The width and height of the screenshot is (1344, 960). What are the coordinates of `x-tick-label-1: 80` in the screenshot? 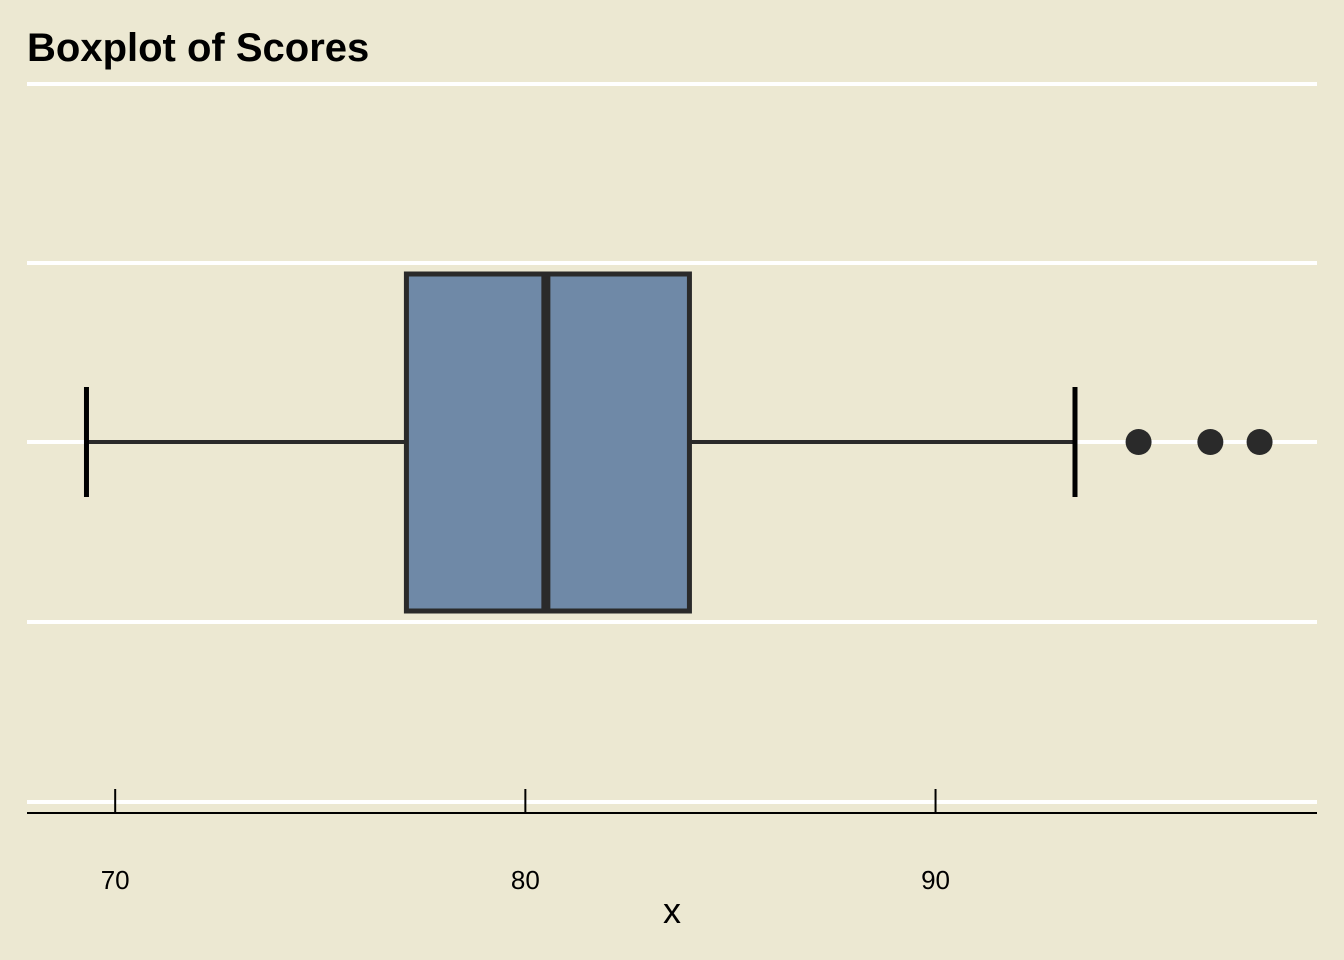 It's located at (525, 880).